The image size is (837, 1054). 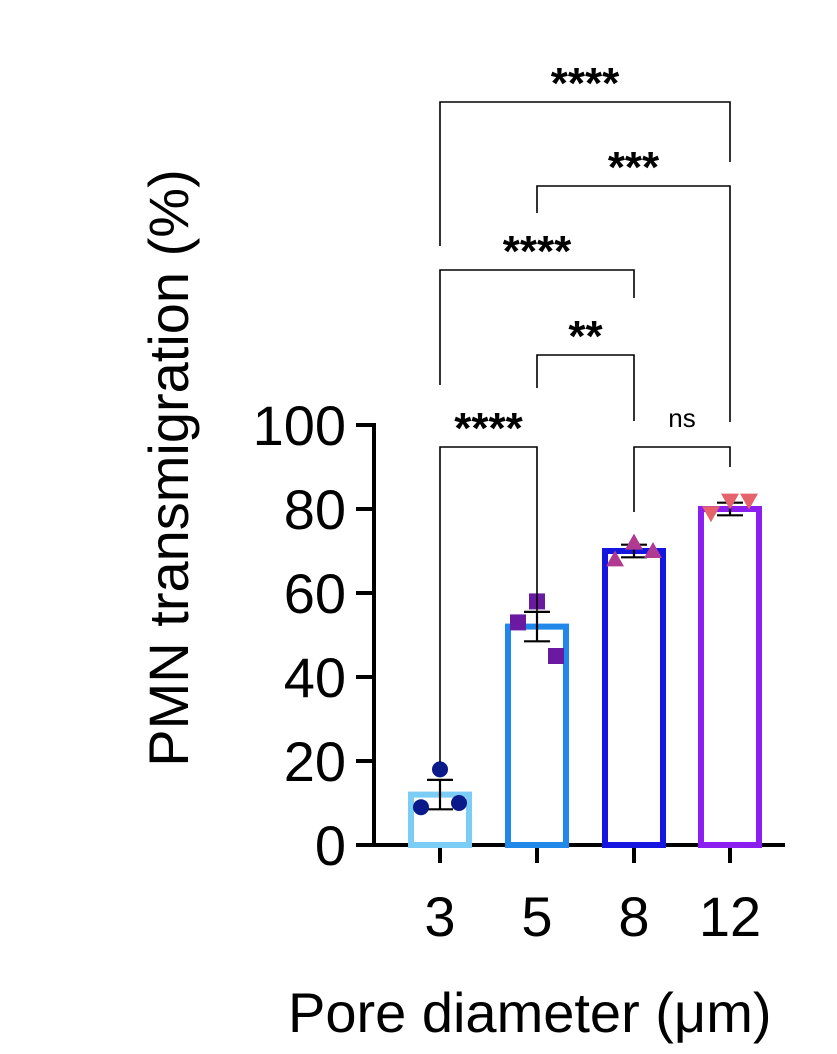 I want to click on significance-label: ns, so click(x=681, y=418).